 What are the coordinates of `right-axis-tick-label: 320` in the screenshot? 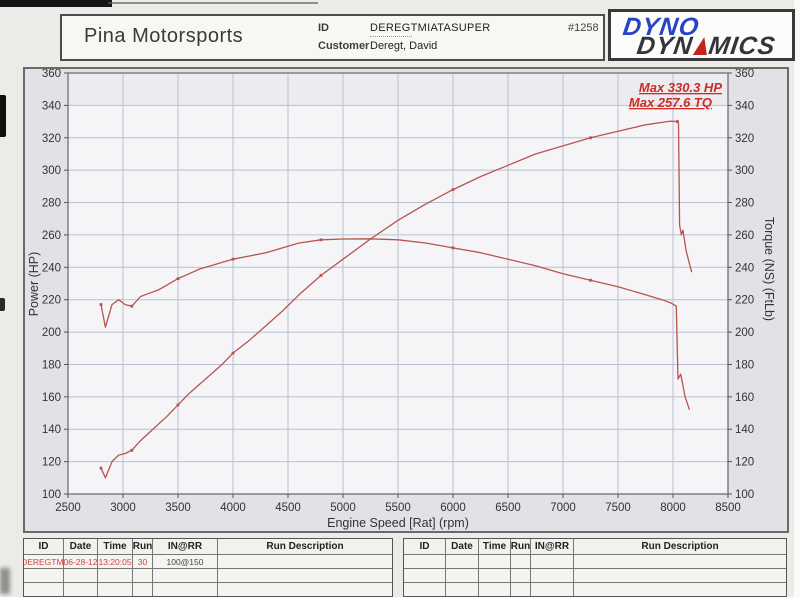 It's located at (744, 139).